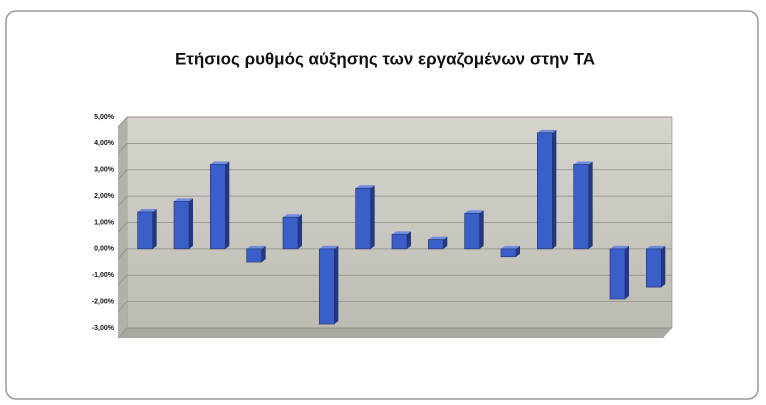 The width and height of the screenshot is (766, 405). I want to click on y-tick-label: 5,00%, so click(104, 117).